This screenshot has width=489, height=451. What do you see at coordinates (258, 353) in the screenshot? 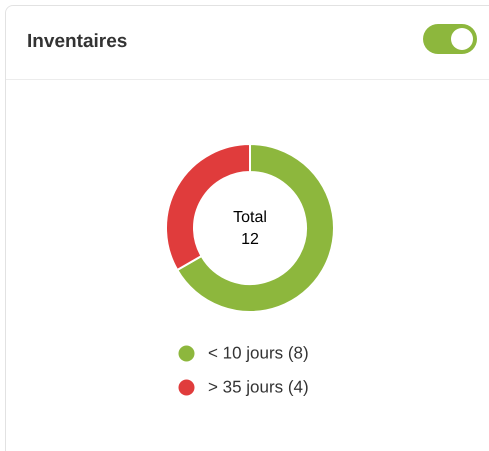
I see `legend-label: < 10 jours (8)` at bounding box center [258, 353].